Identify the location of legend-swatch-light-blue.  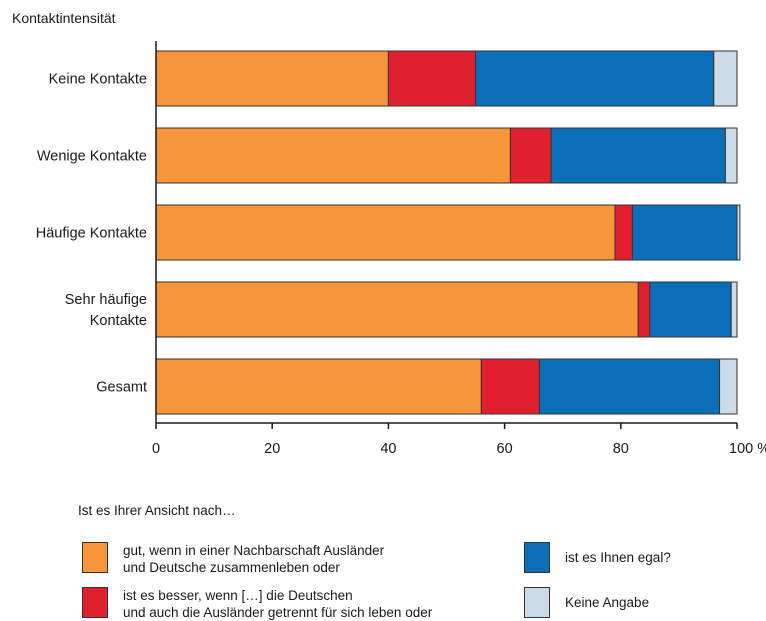
(537, 602).